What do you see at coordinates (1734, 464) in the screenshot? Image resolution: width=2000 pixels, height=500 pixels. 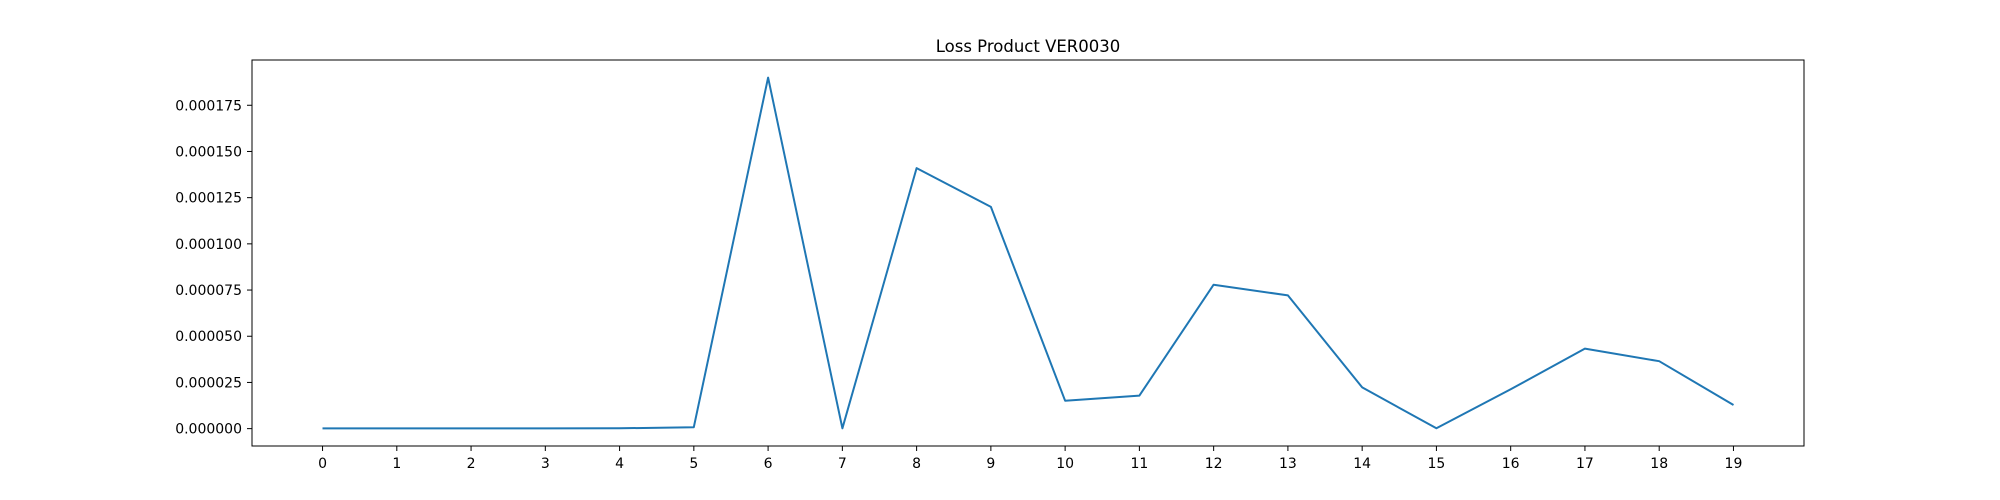 I see `x-tick-label: 19` at bounding box center [1734, 464].